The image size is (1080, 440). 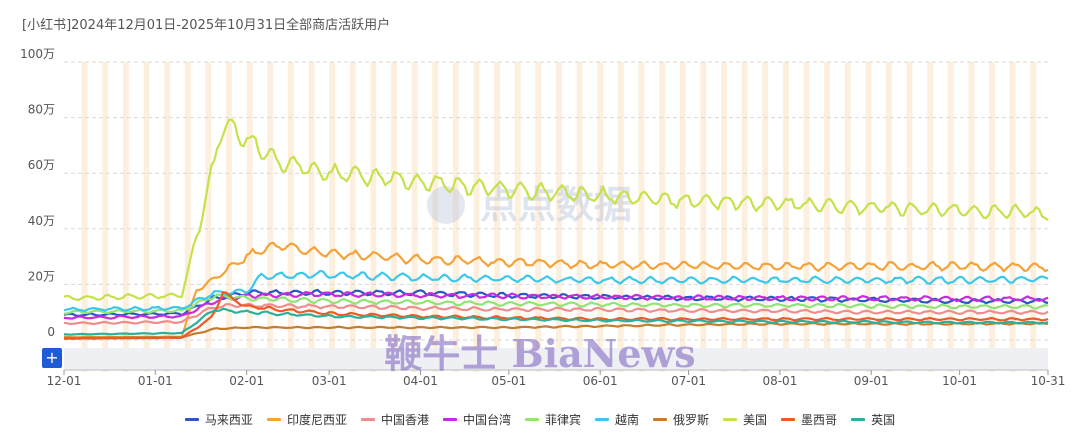 I want to click on legend-label: 俄罗斯, so click(x=691, y=420).